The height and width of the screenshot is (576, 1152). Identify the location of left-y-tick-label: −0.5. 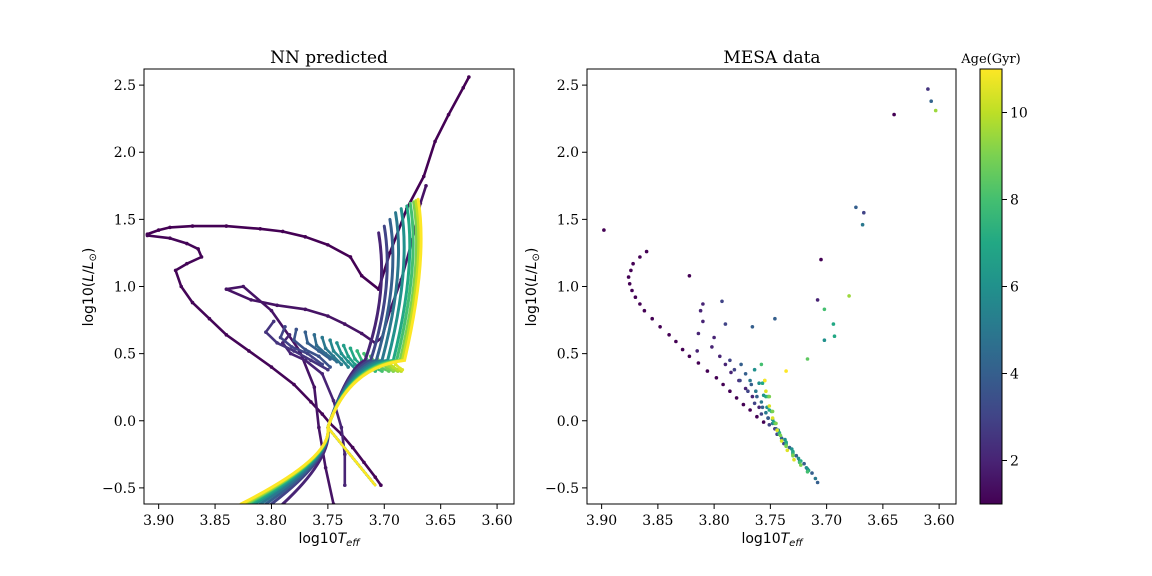
(119, 489).